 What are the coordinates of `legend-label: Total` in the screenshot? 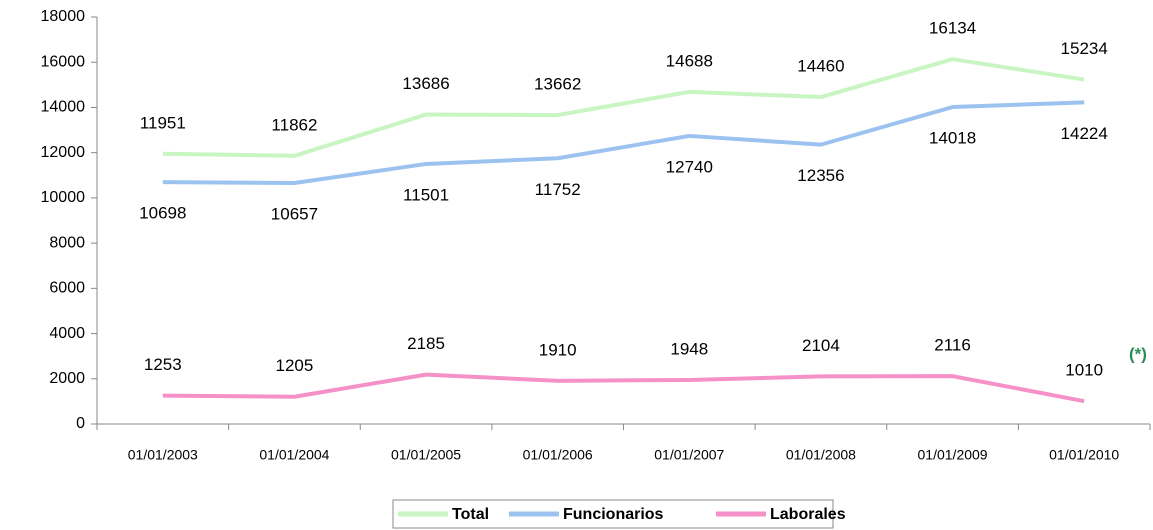 It's located at (470, 514).